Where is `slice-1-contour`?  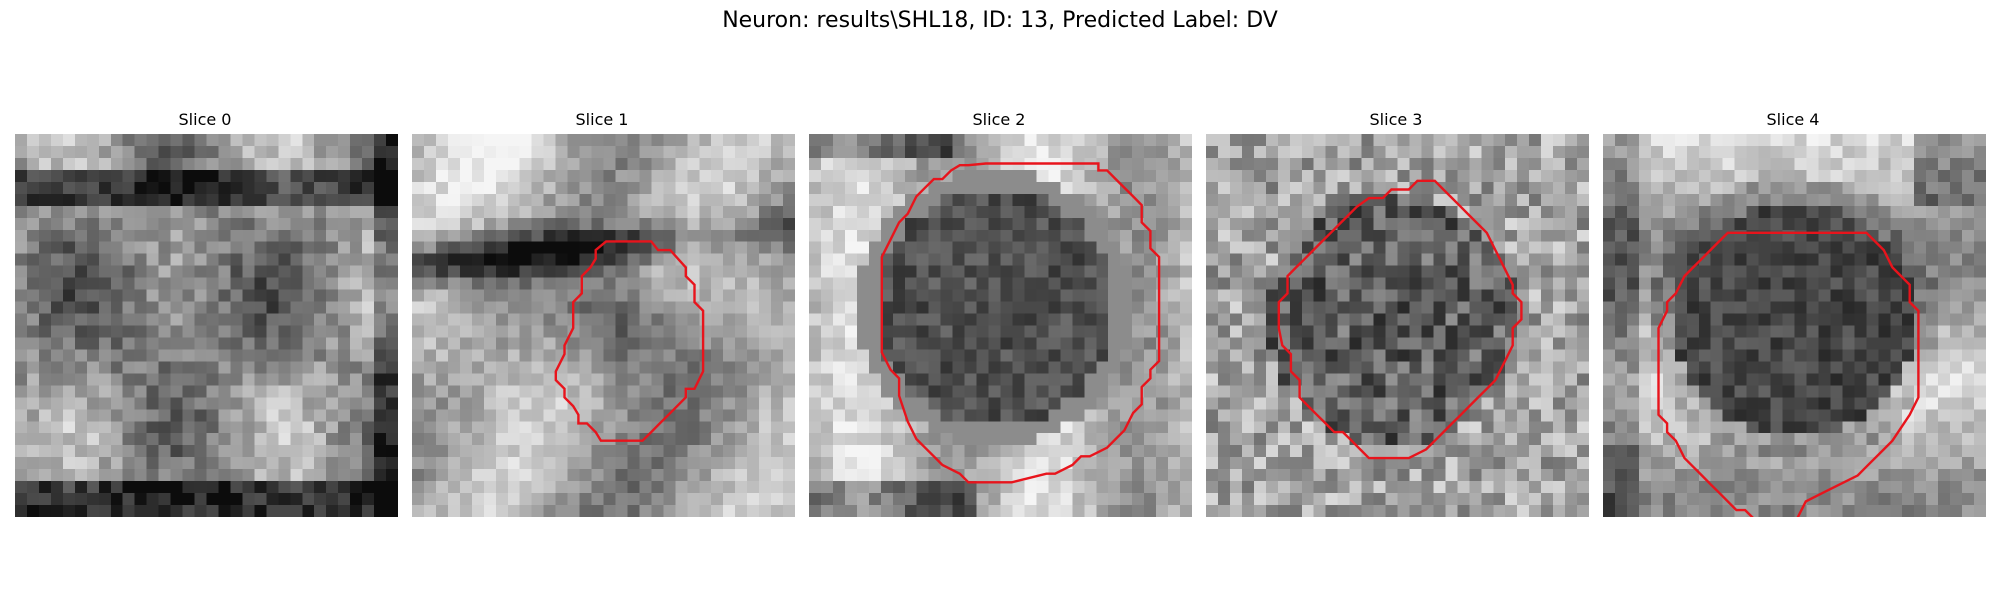 slice-1-contour is located at coordinates (629, 341).